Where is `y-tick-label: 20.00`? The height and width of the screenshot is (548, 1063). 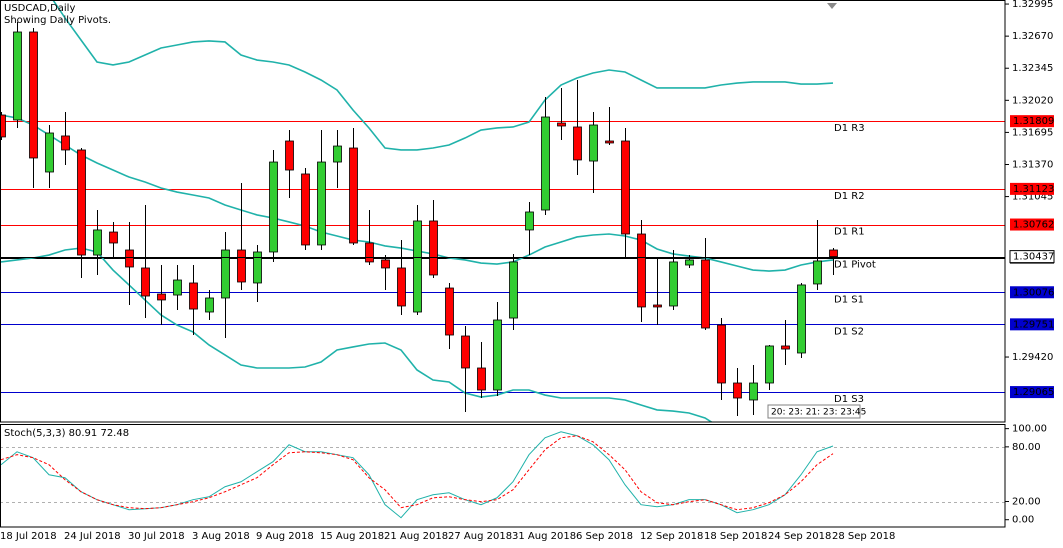 y-tick-label: 20.00 is located at coordinates (1026, 502).